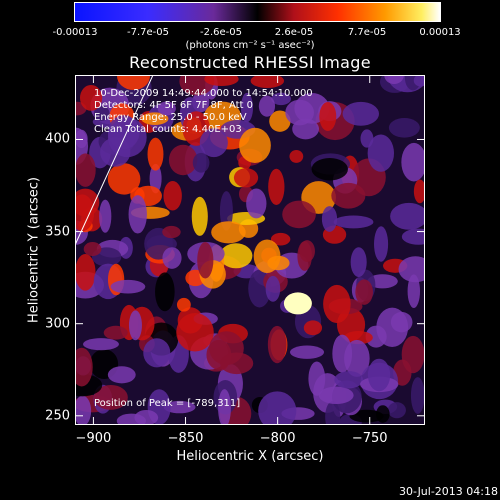 The width and height of the screenshot is (500, 500). What do you see at coordinates (250, 45) in the screenshot?
I see `colorbar-units: (photons cm⁻² s⁻¹ asec⁻²)` at bounding box center [250, 45].